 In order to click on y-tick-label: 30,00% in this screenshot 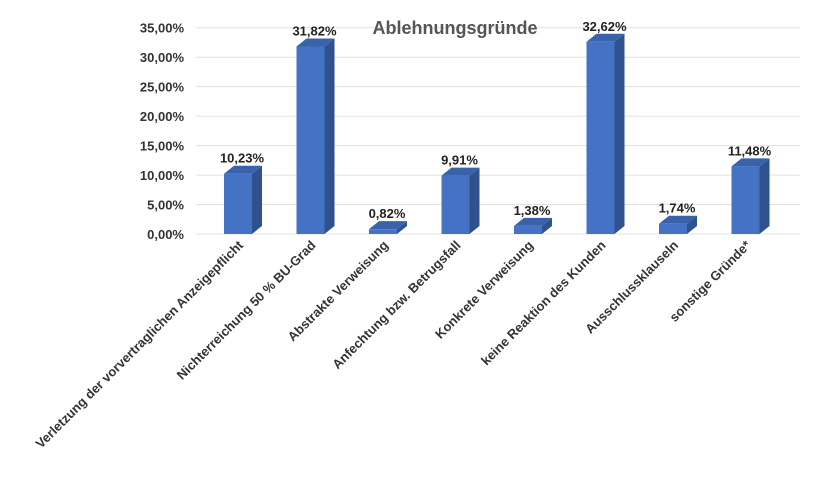, I will do `click(162, 57)`.